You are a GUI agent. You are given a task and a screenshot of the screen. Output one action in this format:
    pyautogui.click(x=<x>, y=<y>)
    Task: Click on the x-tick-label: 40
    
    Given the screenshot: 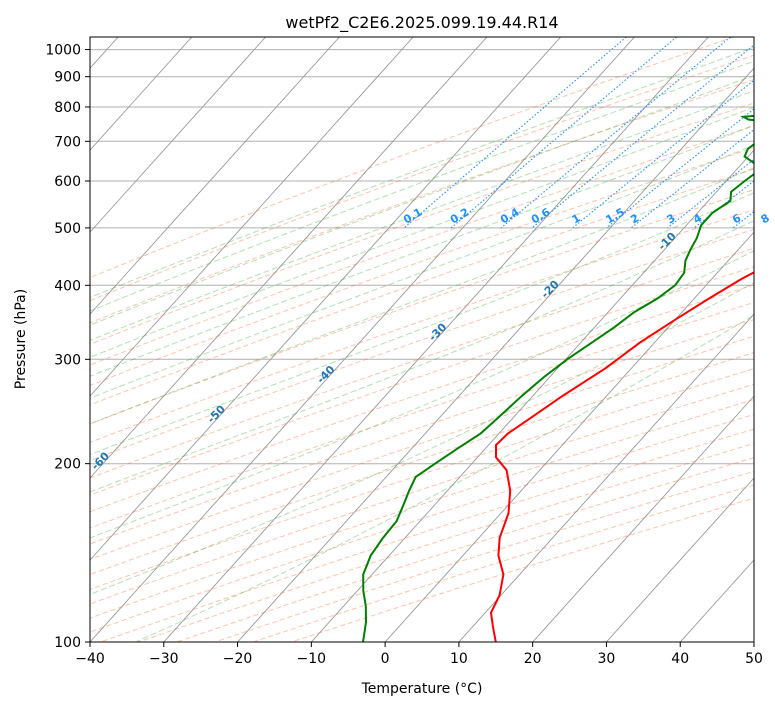 What is the action you would take?
    pyautogui.click(x=680, y=659)
    